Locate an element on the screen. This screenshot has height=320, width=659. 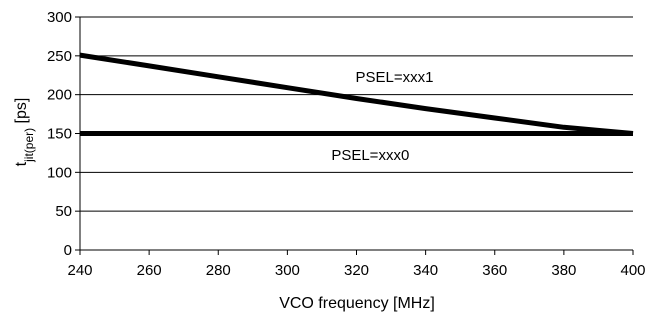
x-tick-label-380: 380 is located at coordinates (563, 270).